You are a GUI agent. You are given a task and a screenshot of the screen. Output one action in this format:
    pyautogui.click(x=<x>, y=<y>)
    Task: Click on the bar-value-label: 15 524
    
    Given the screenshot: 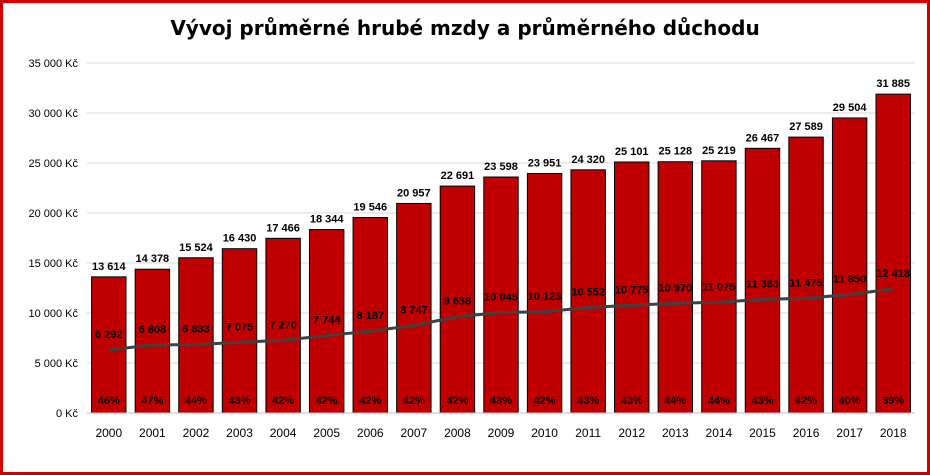 What is the action you would take?
    pyautogui.click(x=196, y=248)
    